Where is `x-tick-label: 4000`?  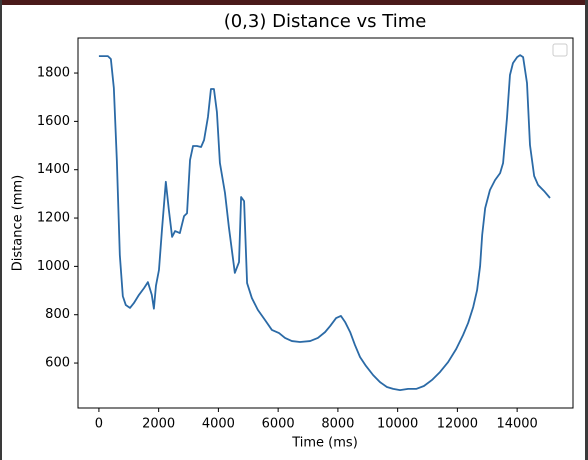 x-tick-label: 4000 is located at coordinates (218, 424).